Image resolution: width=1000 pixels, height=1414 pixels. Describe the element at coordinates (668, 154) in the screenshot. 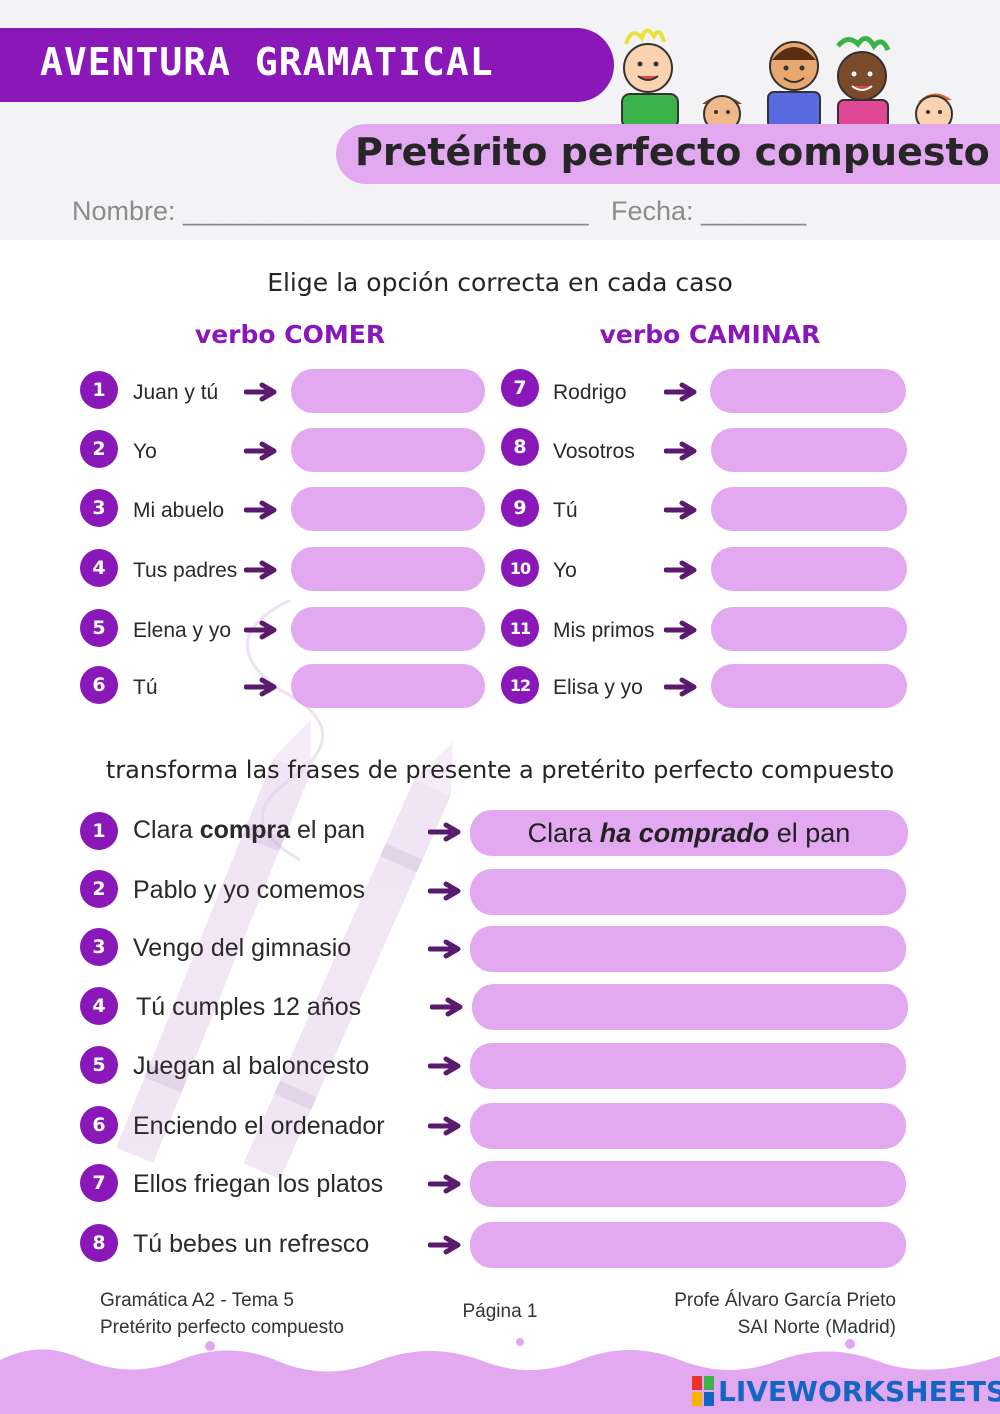

I see `subtitle-banner` at that location.